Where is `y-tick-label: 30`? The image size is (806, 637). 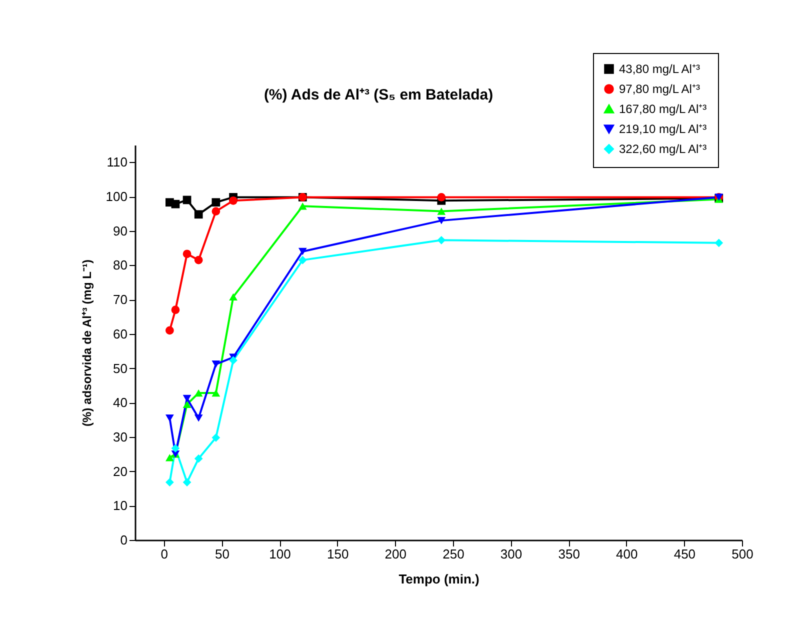
y-tick-label: 30 is located at coordinates (120, 436).